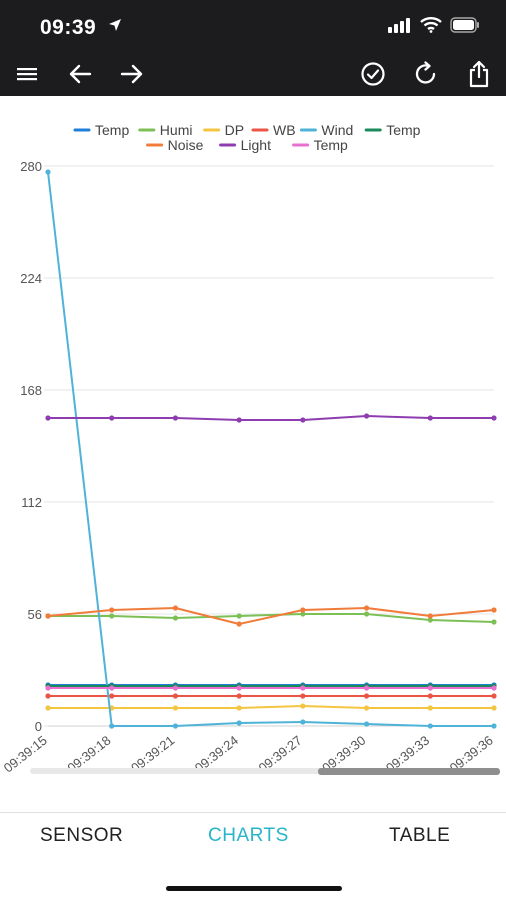  What do you see at coordinates (260, 771) in the screenshot?
I see `chart-scrollbar-track` at bounding box center [260, 771].